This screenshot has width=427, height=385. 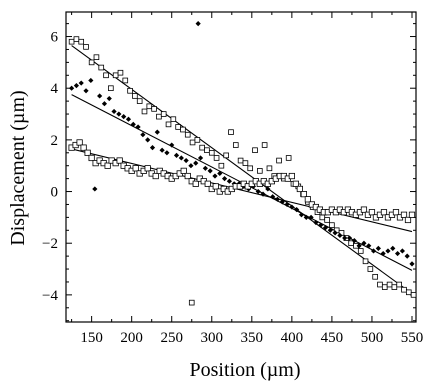 What do you see at coordinates (50, 296) in the screenshot?
I see `y-tick-label: −4` at bounding box center [50, 296].